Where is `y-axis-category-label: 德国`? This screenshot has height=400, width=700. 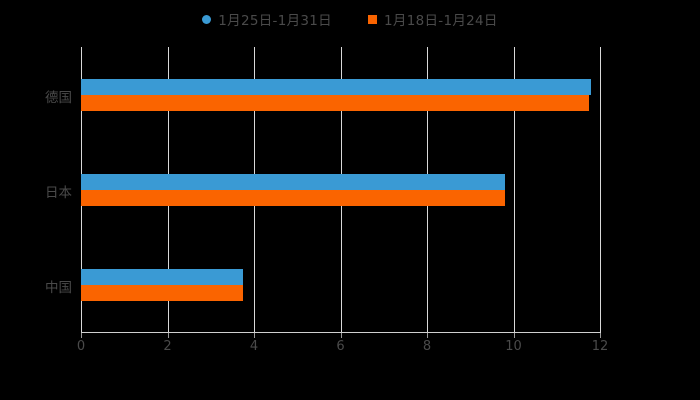
y-axis-category-label: 德国 is located at coordinates (58, 97).